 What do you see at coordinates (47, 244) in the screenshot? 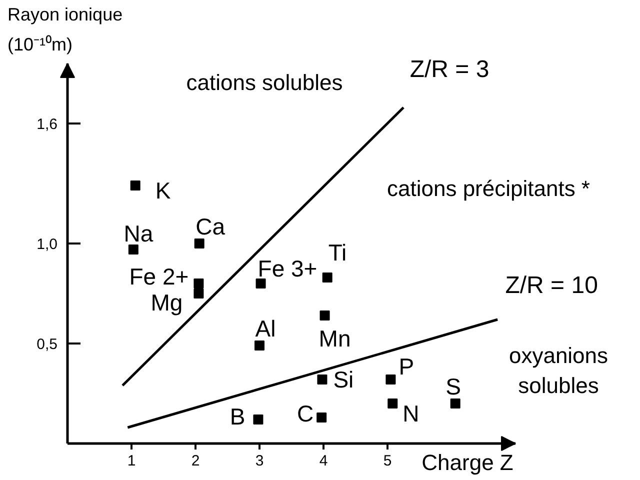
I see `y-tick-label: 1,0` at bounding box center [47, 244].